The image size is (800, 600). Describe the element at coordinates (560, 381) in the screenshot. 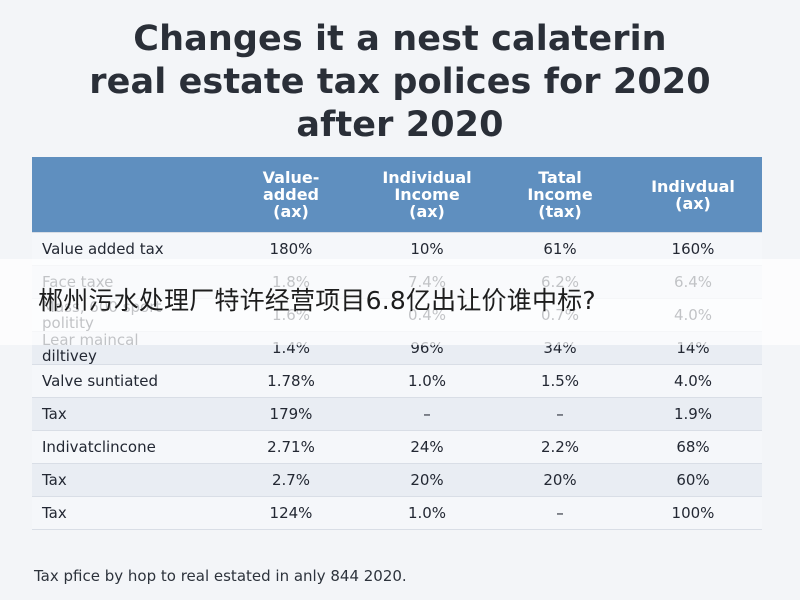

I see `table-cell: 1.5%` at that location.